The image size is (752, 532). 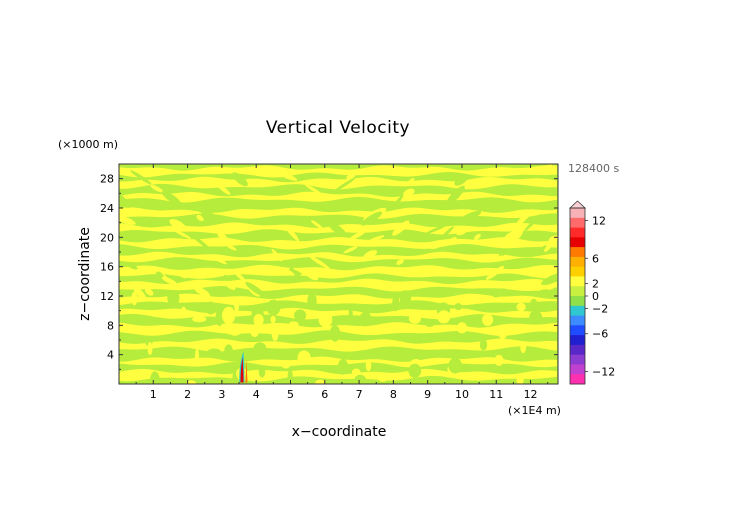 I want to click on y-tick-label: 20, so click(x=107, y=237).